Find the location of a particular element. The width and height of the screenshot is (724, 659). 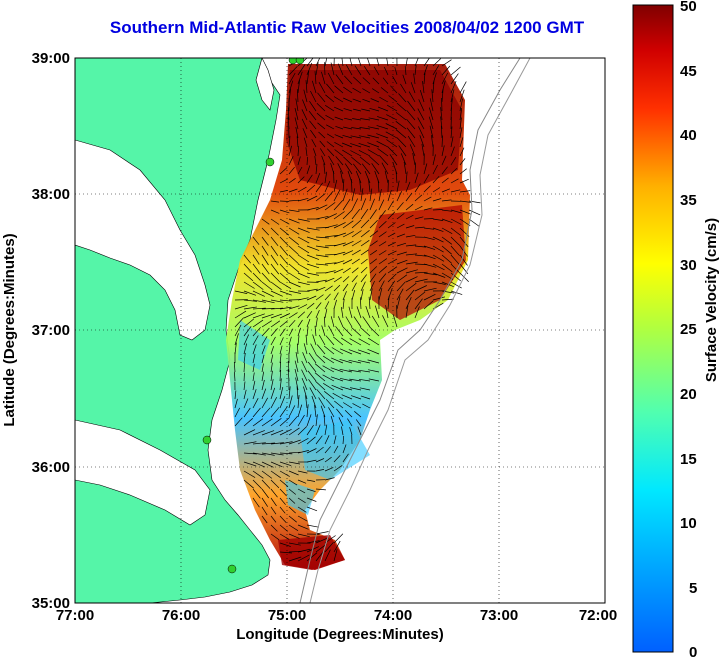

colorbar-tick-label: 50 is located at coordinates (688, 7).